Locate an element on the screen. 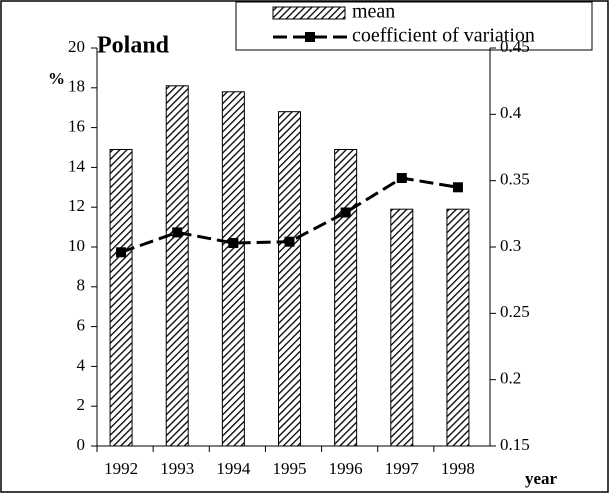 This screenshot has width=610, height=494. y-tick-label: 2 is located at coordinates (81, 404).